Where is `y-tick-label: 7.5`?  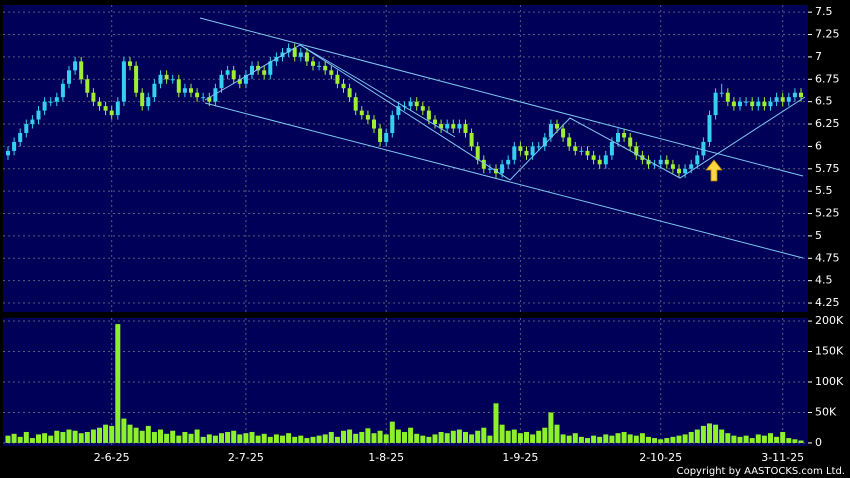 y-tick-label: 7.5 is located at coordinates (824, 11).